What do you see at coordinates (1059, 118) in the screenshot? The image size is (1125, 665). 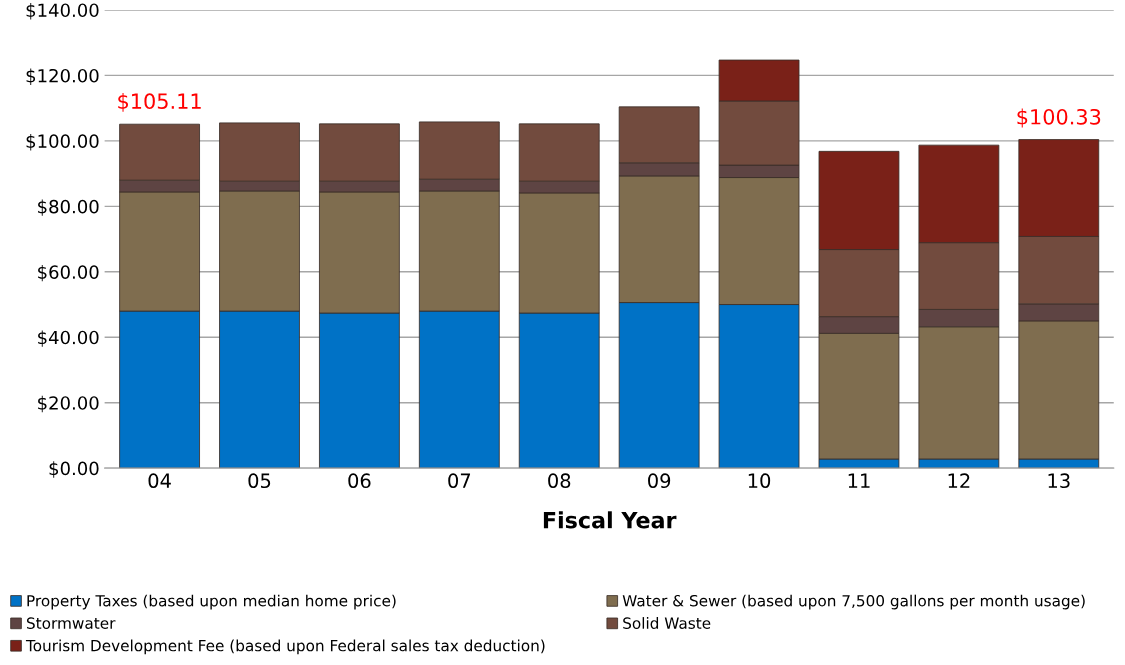 I see `annotation: $100.33` at bounding box center [1059, 118].